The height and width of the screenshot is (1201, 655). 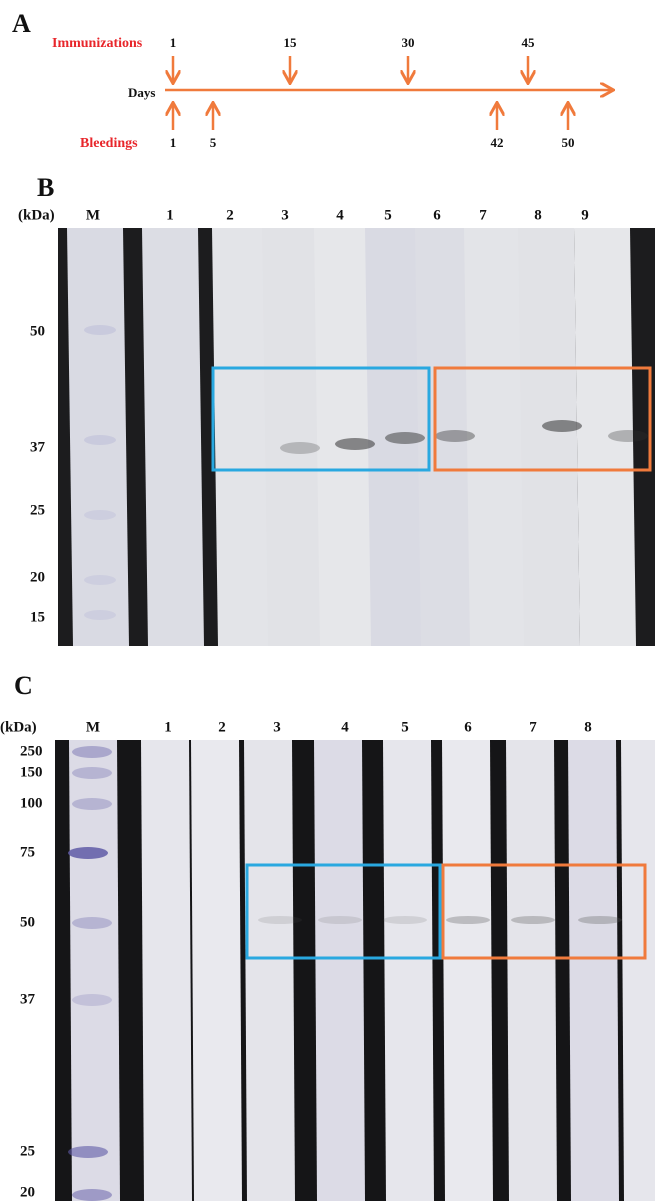 I want to click on marker-label: 15, so click(x=37, y=617).